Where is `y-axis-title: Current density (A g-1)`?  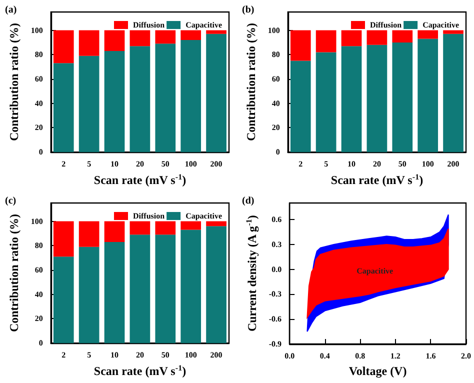 y-axis-title: Current density (A g-1) is located at coordinates (251, 273).